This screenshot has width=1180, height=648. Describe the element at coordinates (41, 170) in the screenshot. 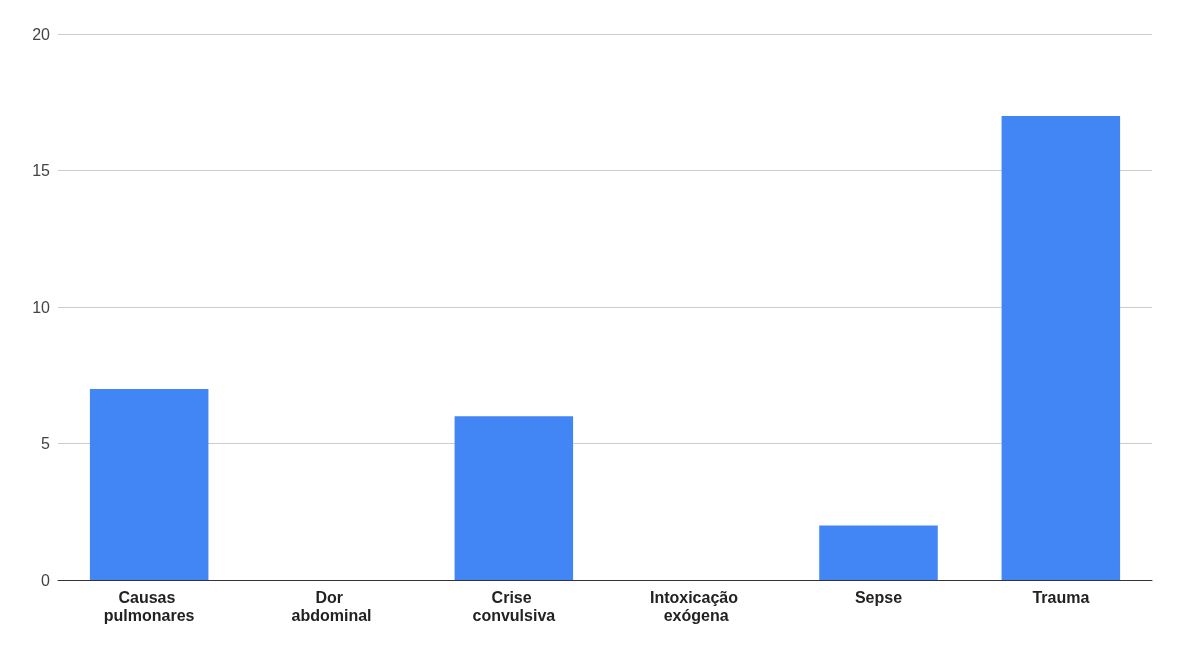

I see `y-tick-label: 15` at that location.